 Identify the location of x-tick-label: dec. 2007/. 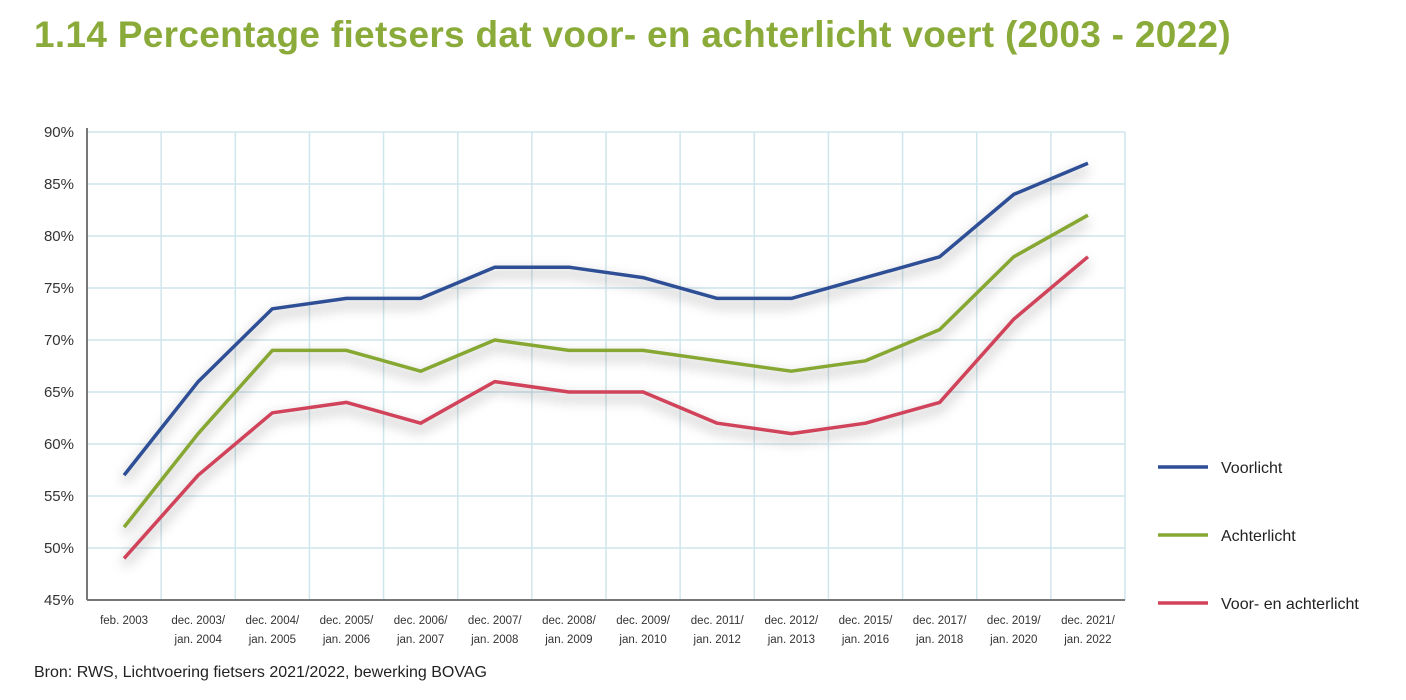
(495, 621).